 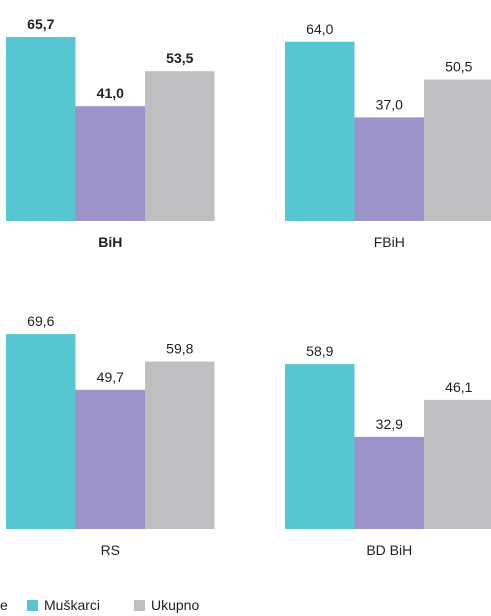 I want to click on legend-label-muskarci: Muškarci, so click(x=72, y=605).